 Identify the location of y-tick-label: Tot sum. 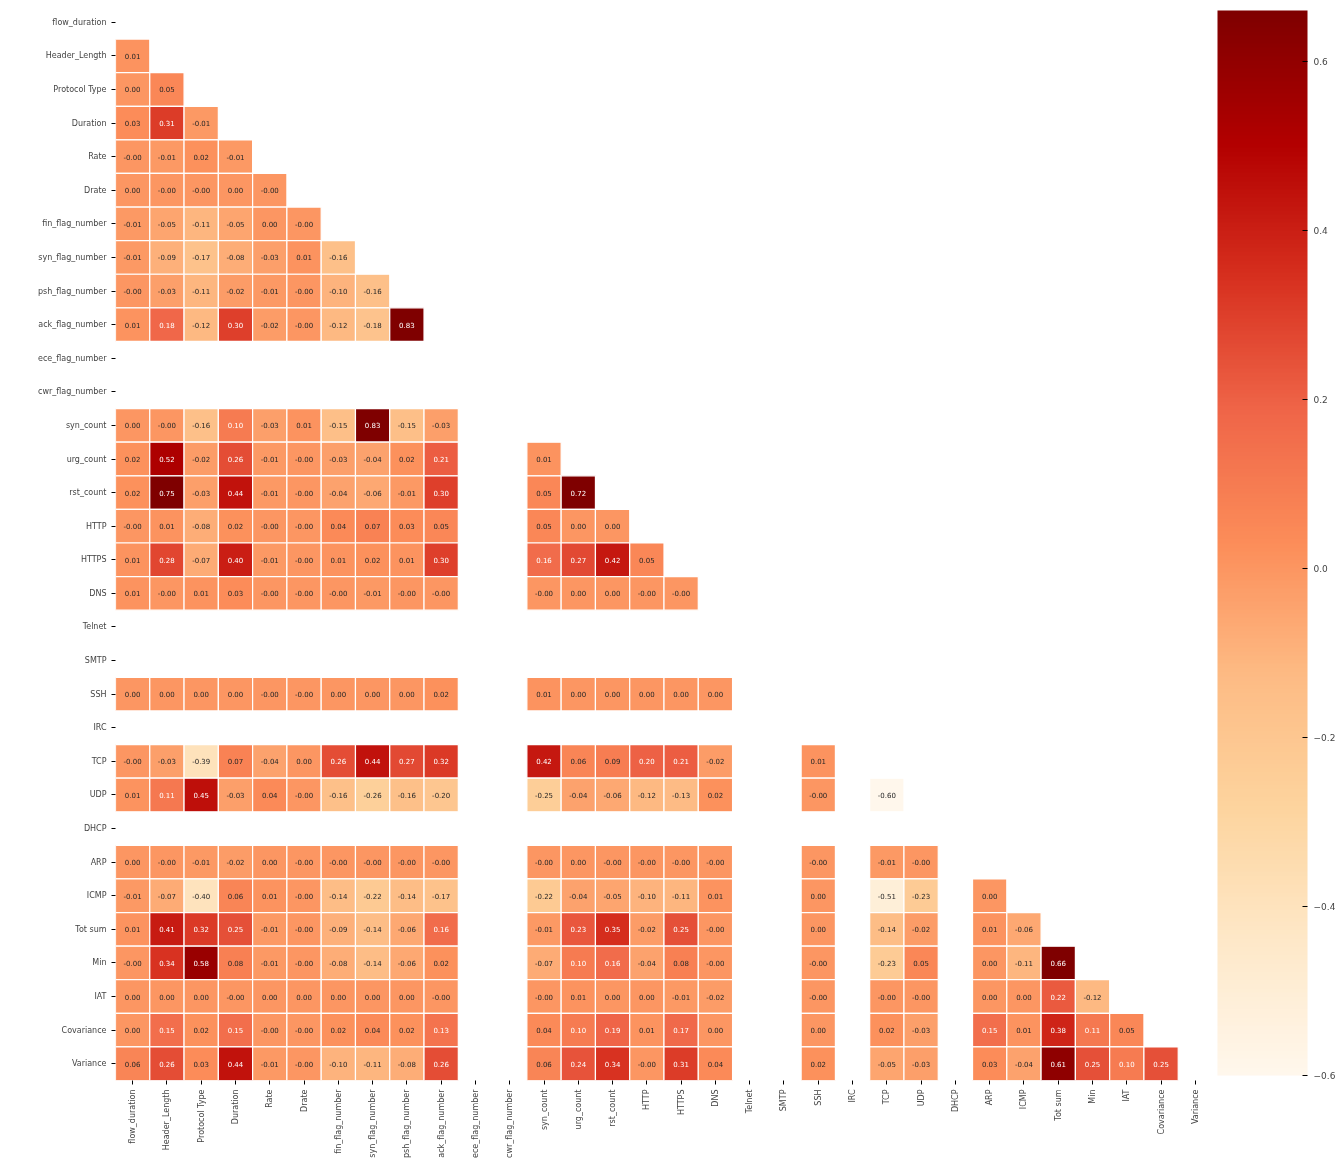
(90, 929).